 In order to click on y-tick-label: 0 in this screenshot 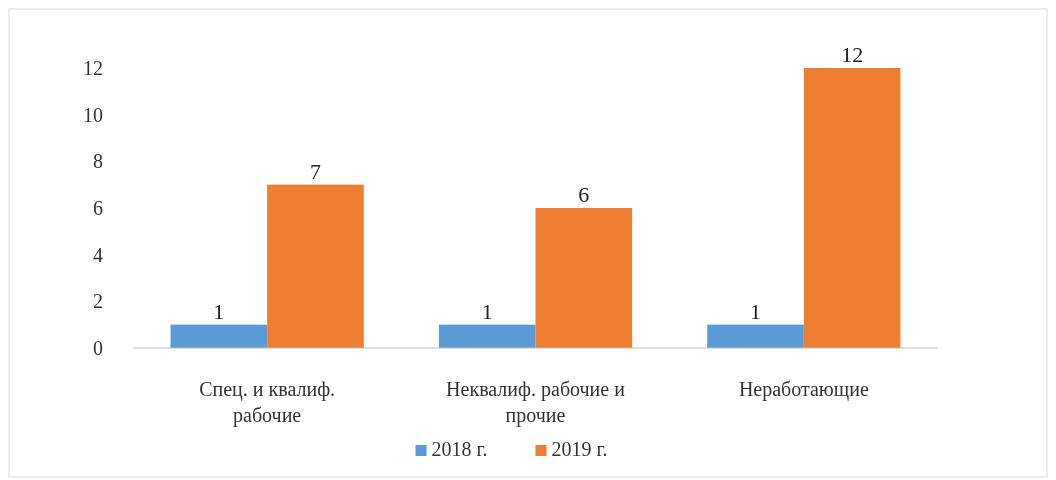, I will do `click(98, 348)`.